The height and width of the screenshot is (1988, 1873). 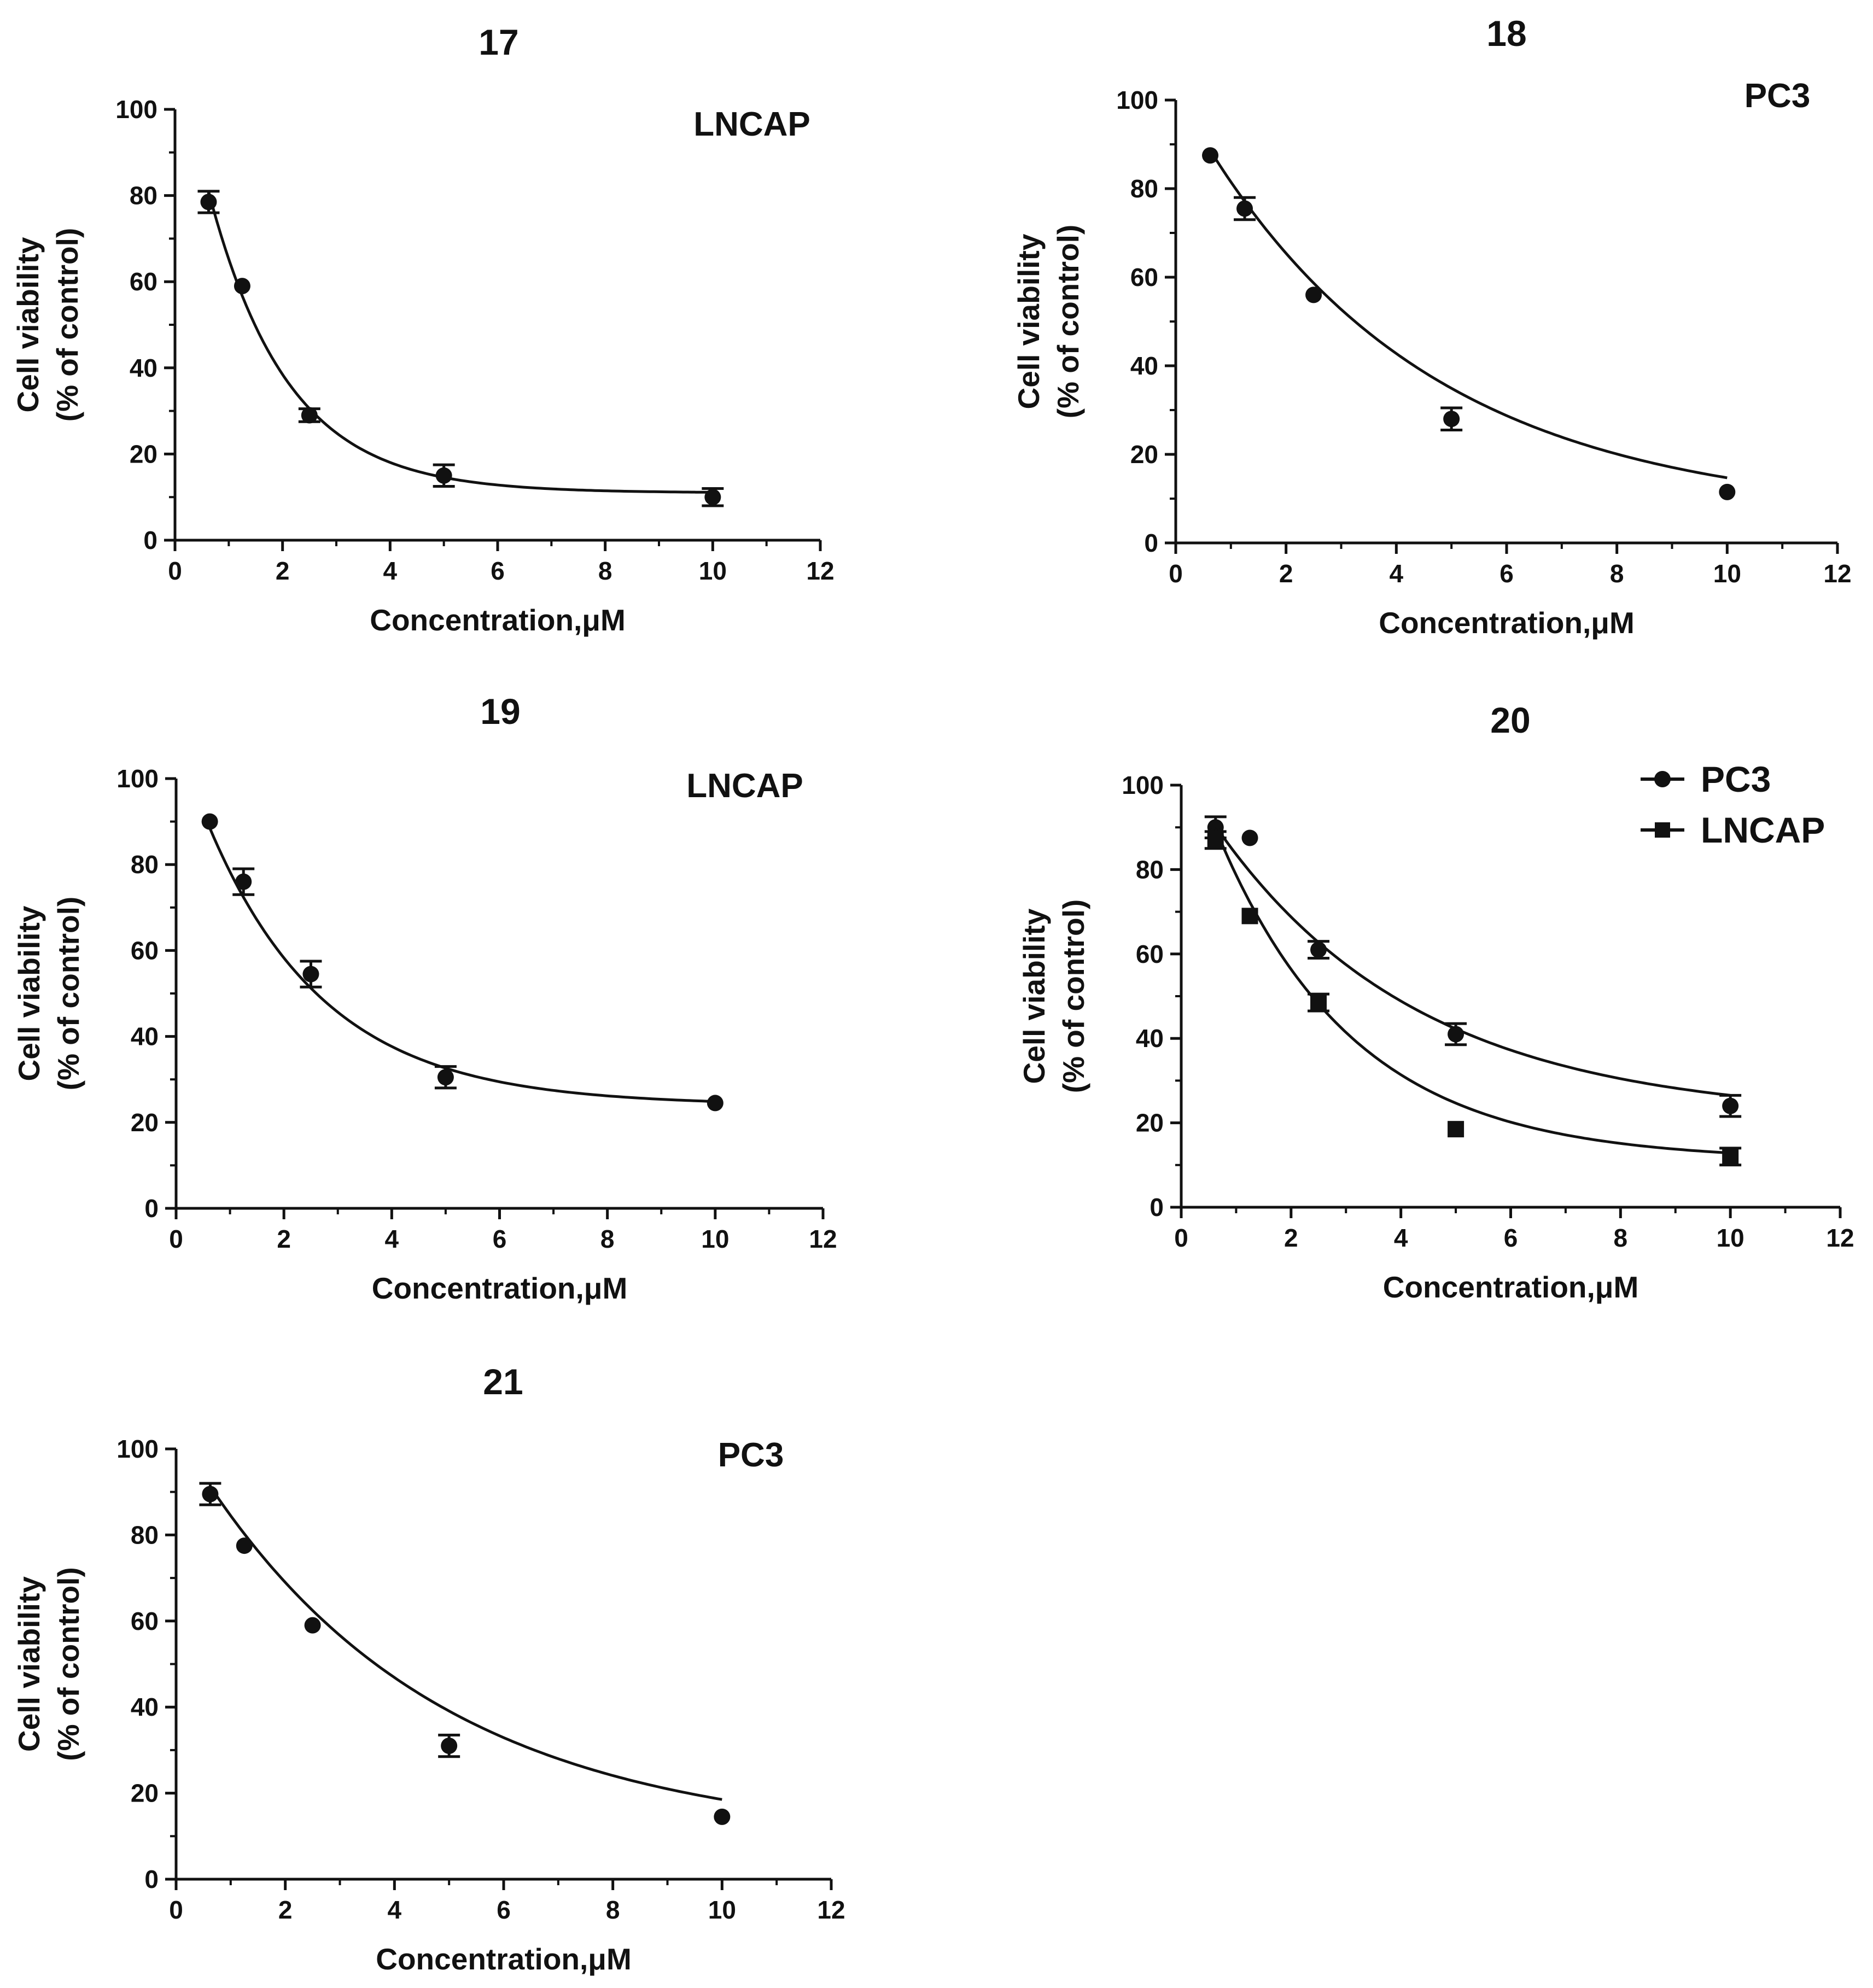 What do you see at coordinates (503, 1381) in the screenshot?
I see `panel-title: 21` at bounding box center [503, 1381].